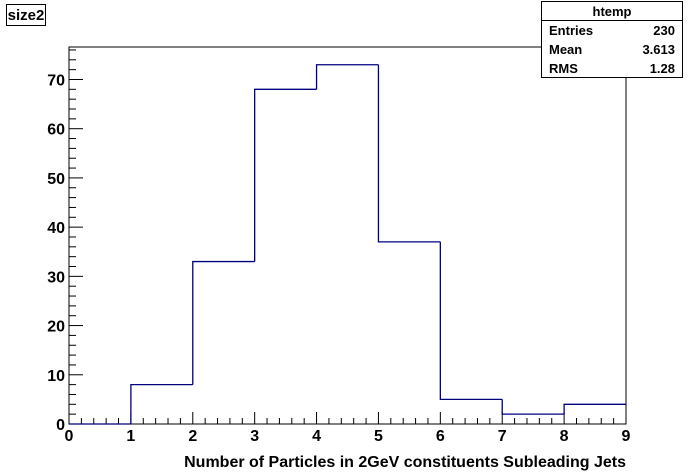 The width and height of the screenshot is (696, 472). Describe the element at coordinates (612, 30) in the screenshot. I see `stats-row-entries: Entries 230` at that location.